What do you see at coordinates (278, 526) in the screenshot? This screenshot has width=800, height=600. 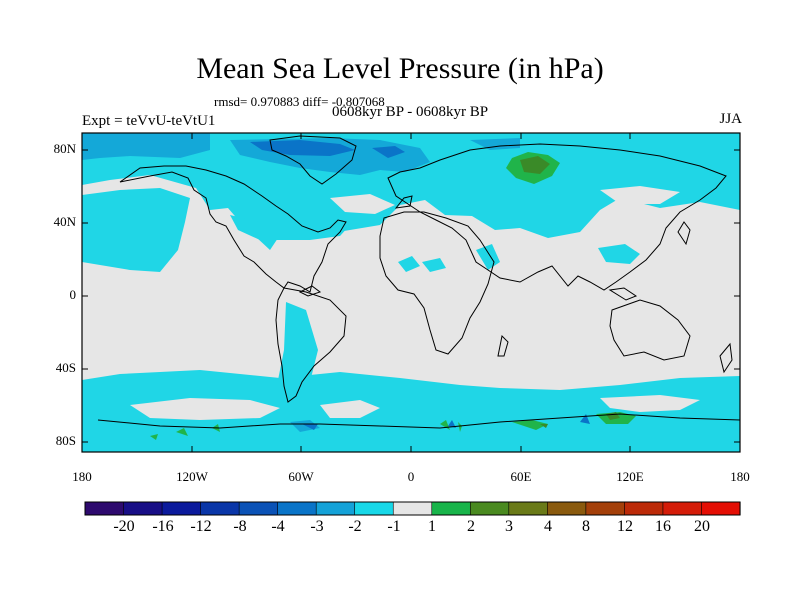 I see `colorbar-label: -4` at bounding box center [278, 526].